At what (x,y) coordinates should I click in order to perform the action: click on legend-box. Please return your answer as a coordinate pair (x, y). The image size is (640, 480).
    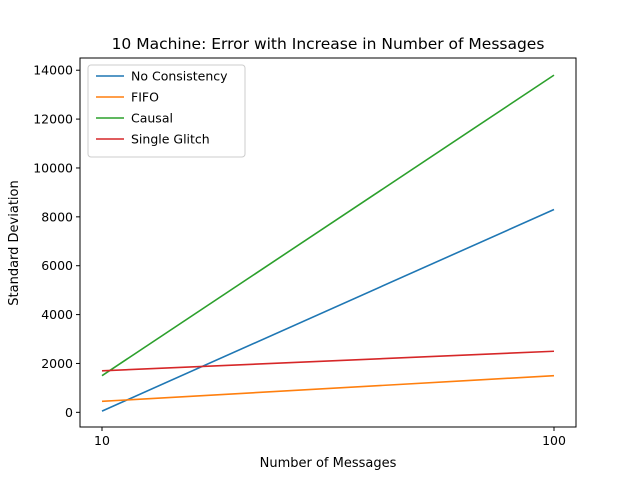
    Looking at the image, I should click on (166, 111).